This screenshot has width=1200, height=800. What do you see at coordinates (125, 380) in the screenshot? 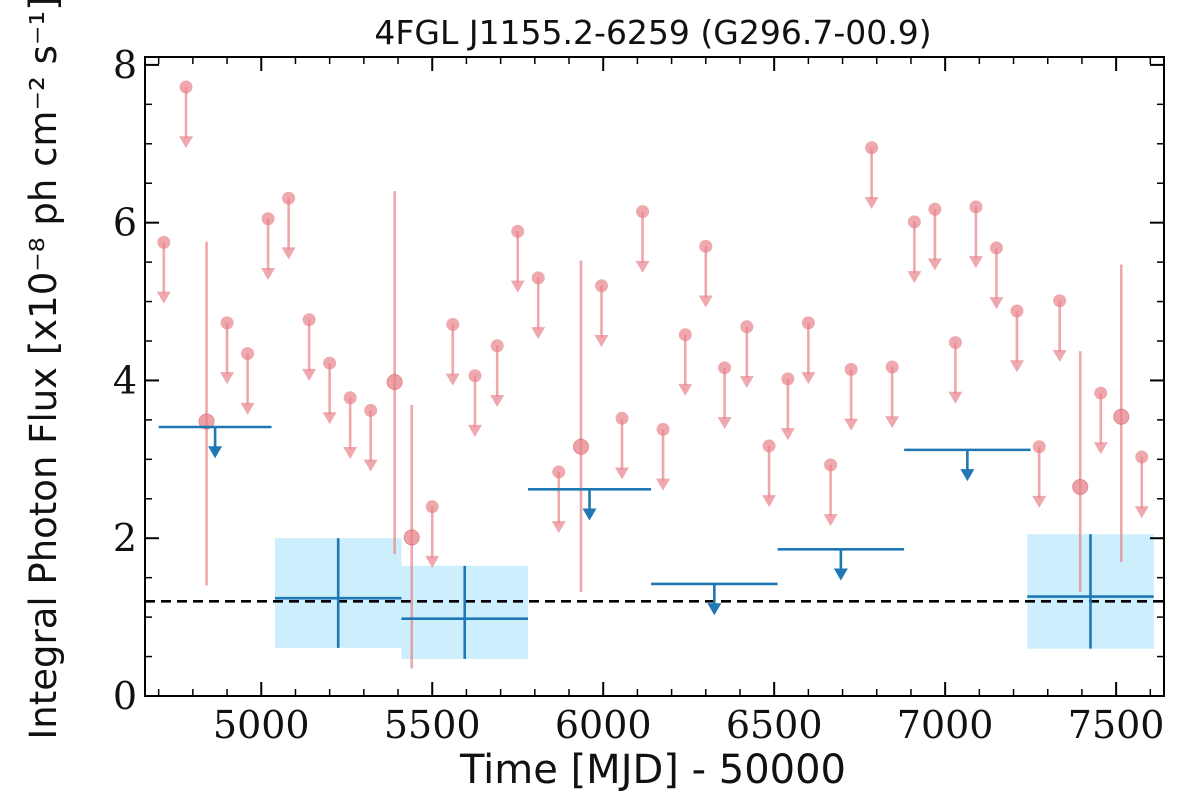
I see `y-tick-label: 4` at bounding box center [125, 380].